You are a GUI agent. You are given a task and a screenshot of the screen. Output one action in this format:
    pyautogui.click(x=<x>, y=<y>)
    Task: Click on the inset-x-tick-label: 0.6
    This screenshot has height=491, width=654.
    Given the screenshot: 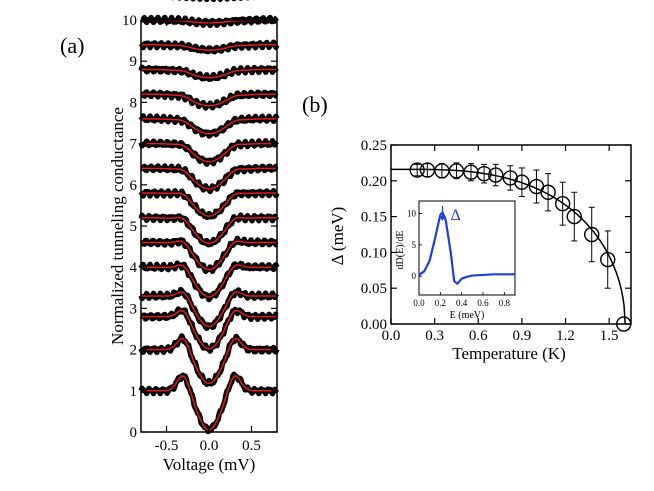 What is the action you would take?
    pyautogui.click(x=483, y=303)
    